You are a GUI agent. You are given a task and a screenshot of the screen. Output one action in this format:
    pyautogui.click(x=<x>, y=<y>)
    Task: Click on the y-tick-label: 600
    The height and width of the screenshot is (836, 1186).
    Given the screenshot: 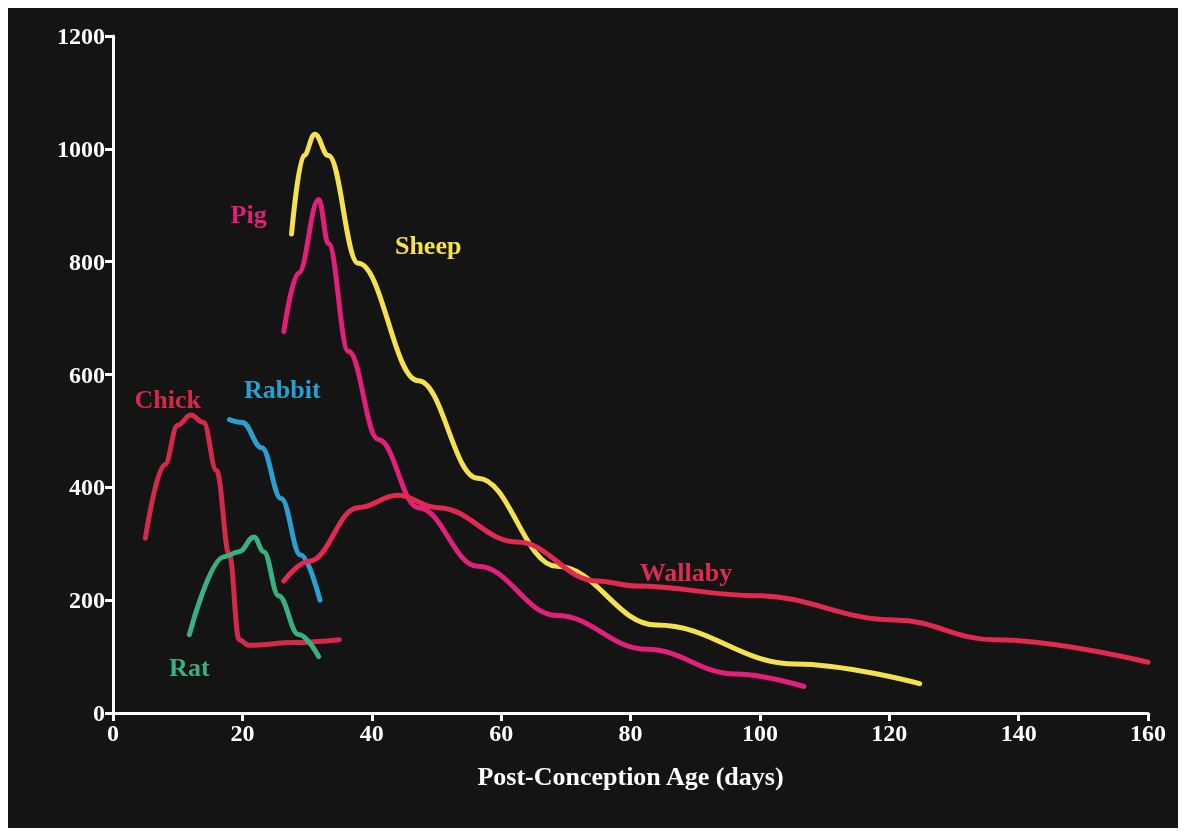 What is the action you would take?
    pyautogui.click(x=87, y=374)
    